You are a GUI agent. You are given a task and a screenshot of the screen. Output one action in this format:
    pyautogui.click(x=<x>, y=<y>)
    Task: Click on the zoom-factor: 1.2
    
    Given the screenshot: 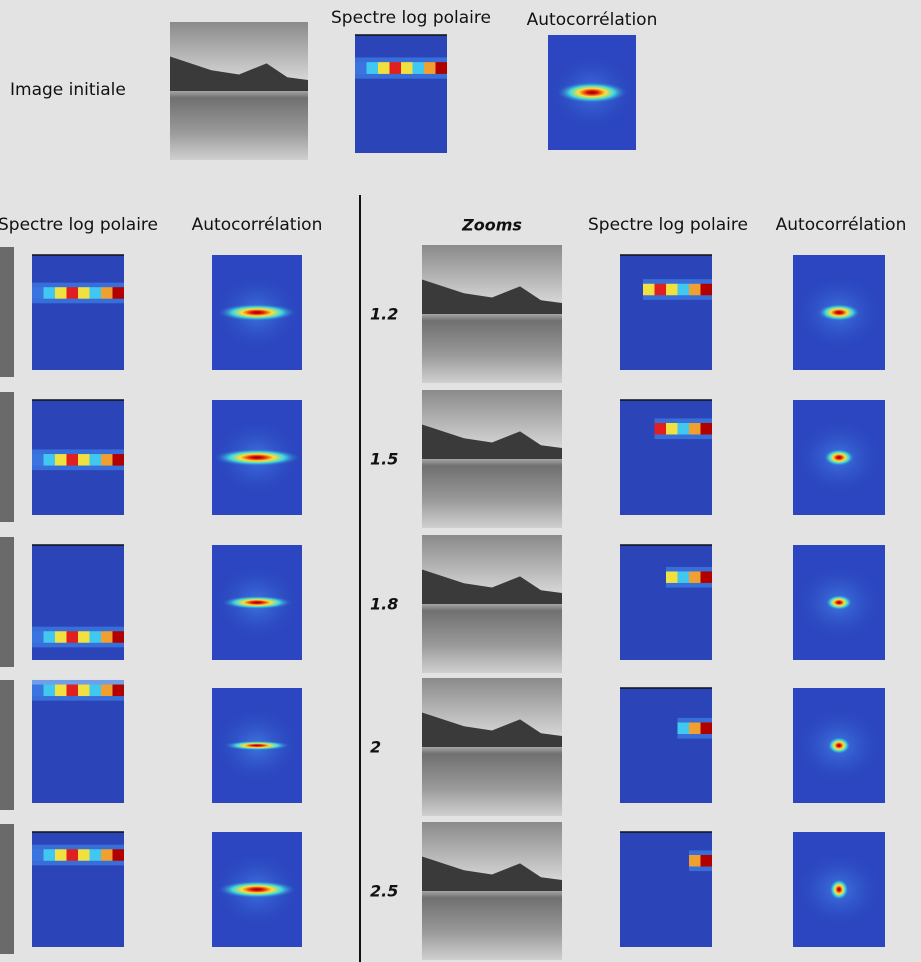 What is the action you would take?
    pyautogui.click(x=384, y=314)
    